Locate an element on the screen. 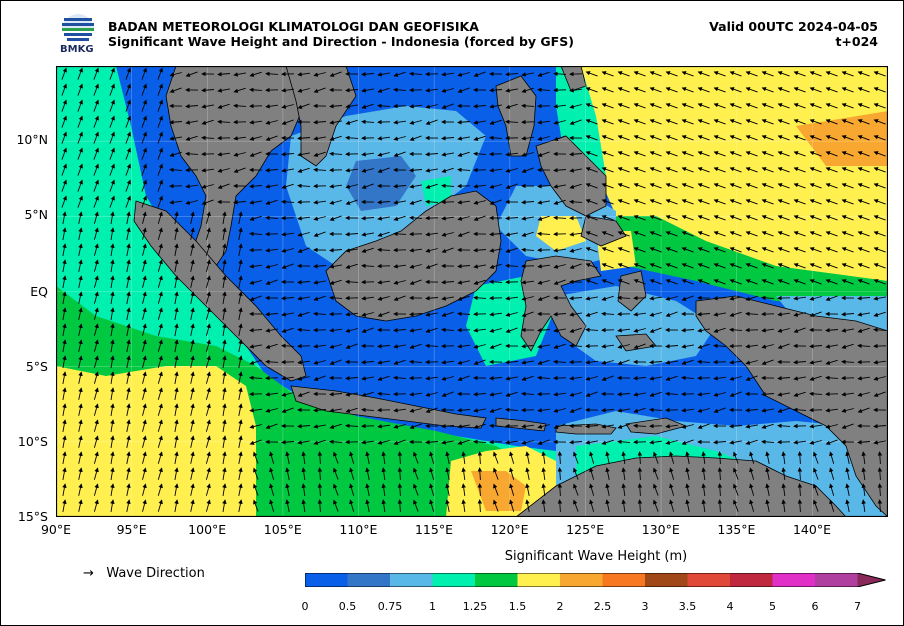  lat-label: EQ is located at coordinates (39, 291).